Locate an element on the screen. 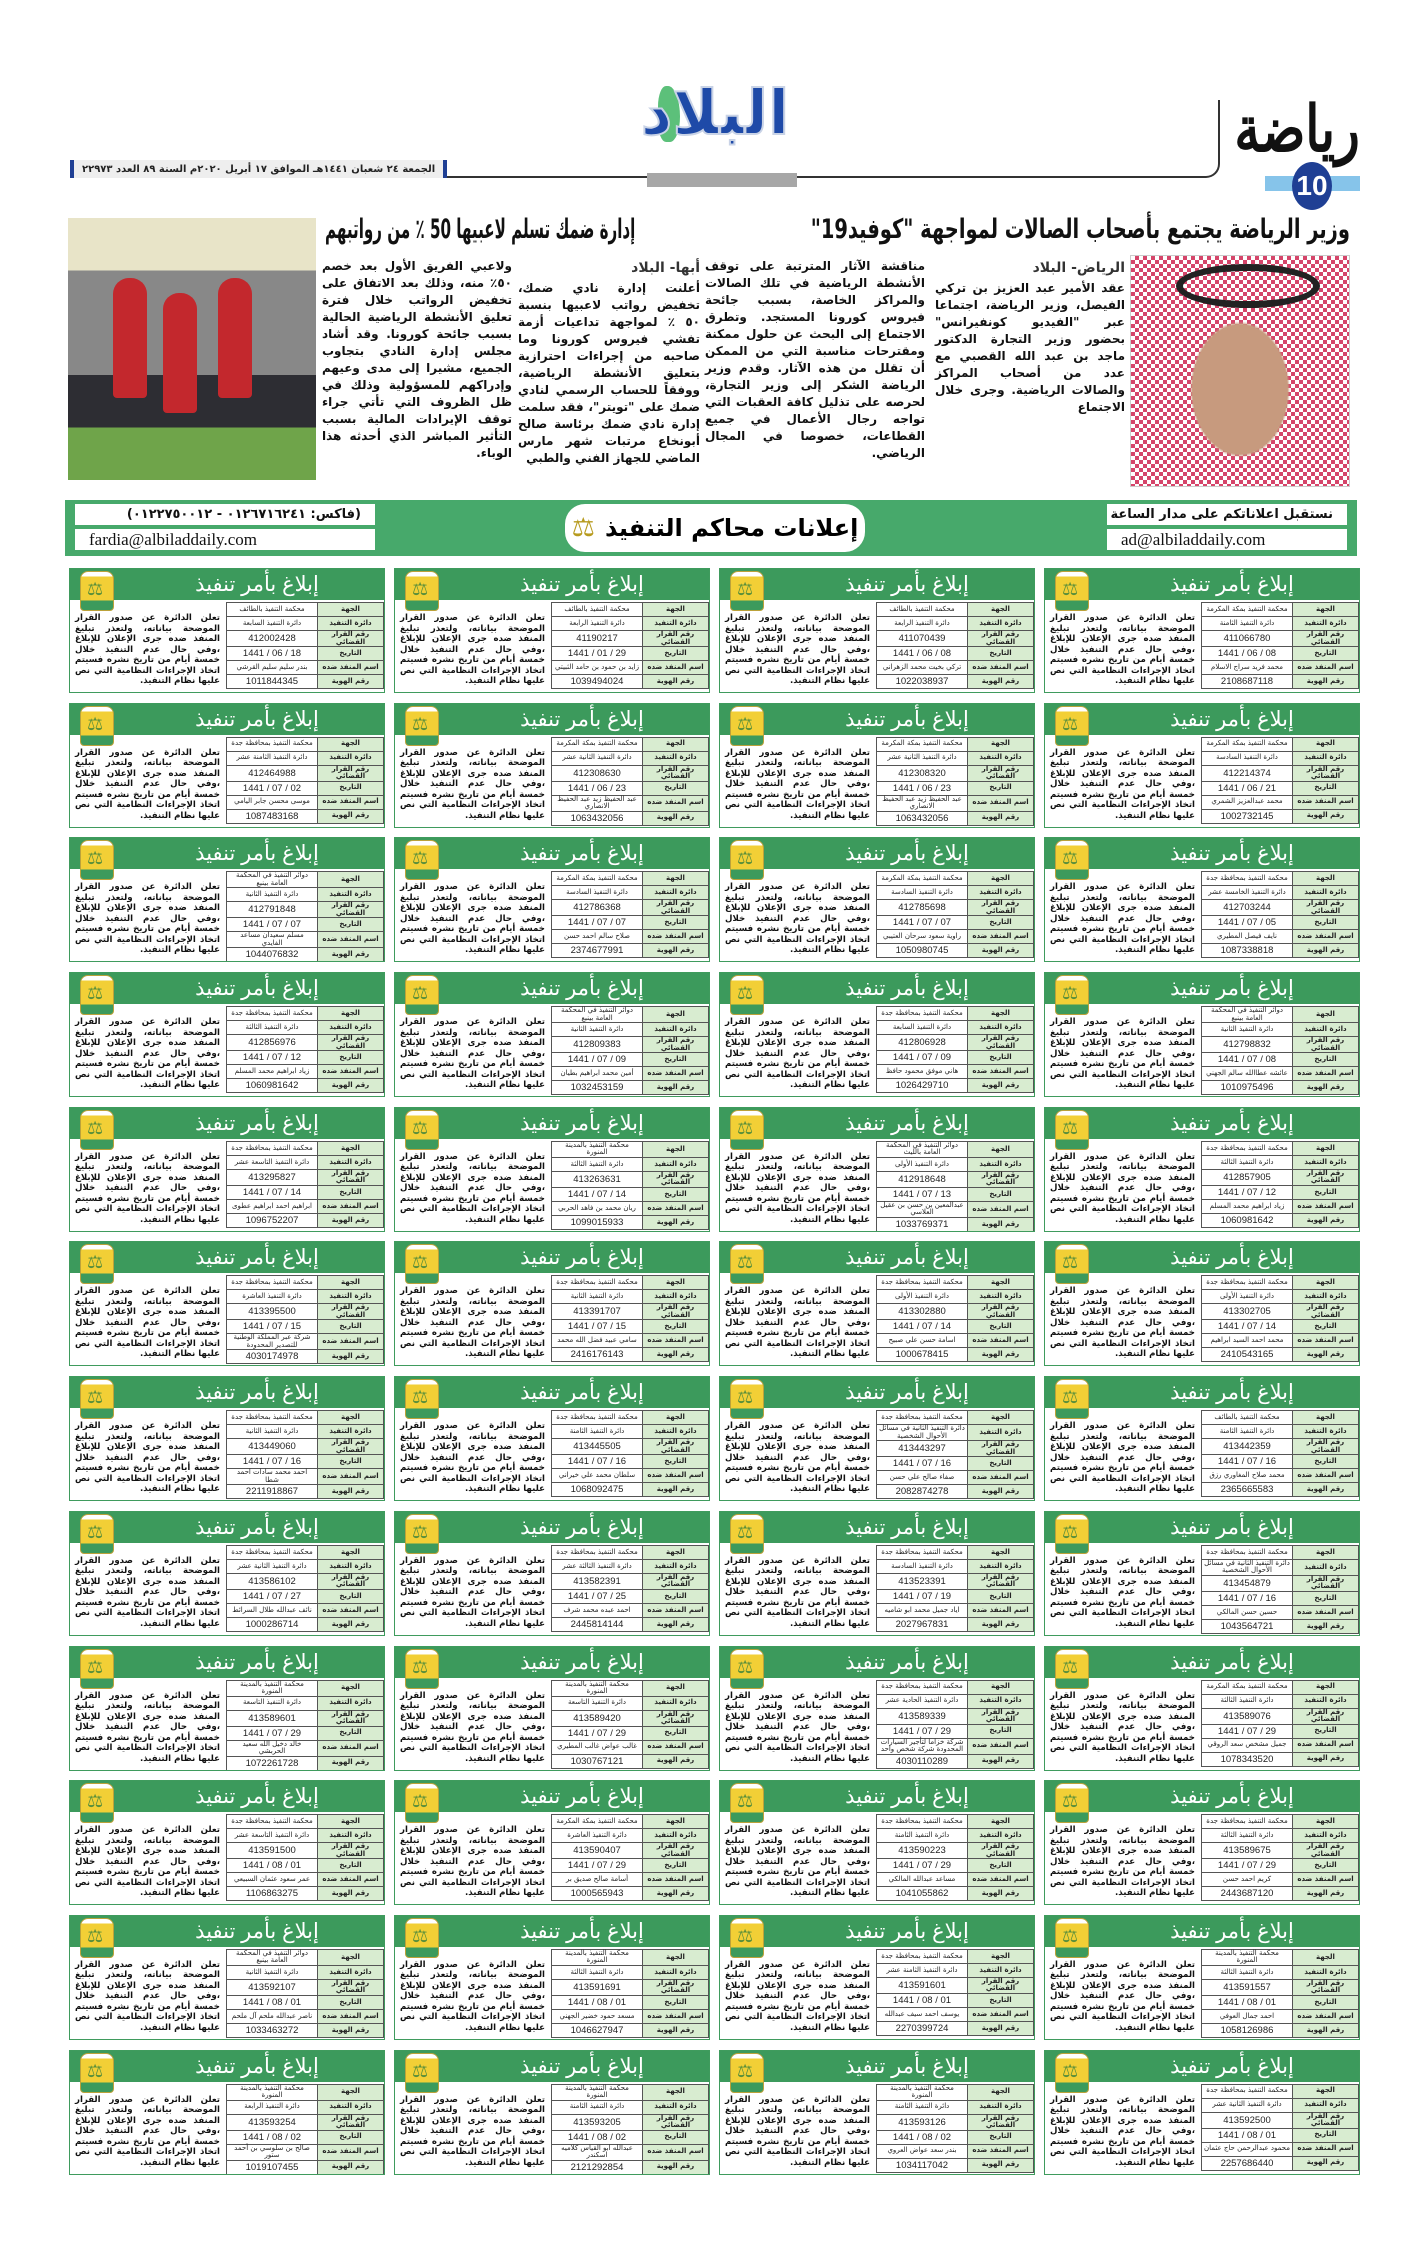 The width and height of the screenshot is (1420, 2252). notice-row-decision: رقم القرار القضائي 411070439 is located at coordinates (955, 638).